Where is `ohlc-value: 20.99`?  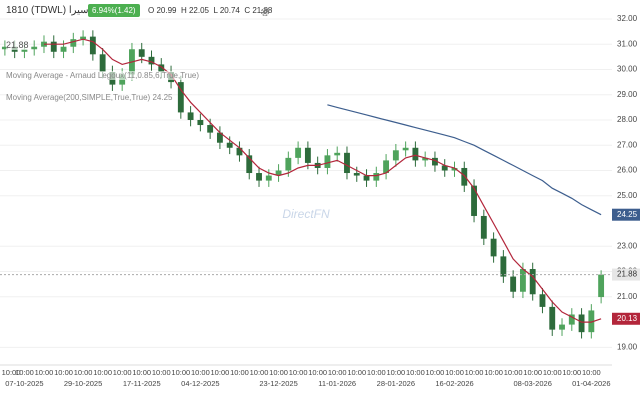
ohlc-value: 20.99 is located at coordinates (166, 10).